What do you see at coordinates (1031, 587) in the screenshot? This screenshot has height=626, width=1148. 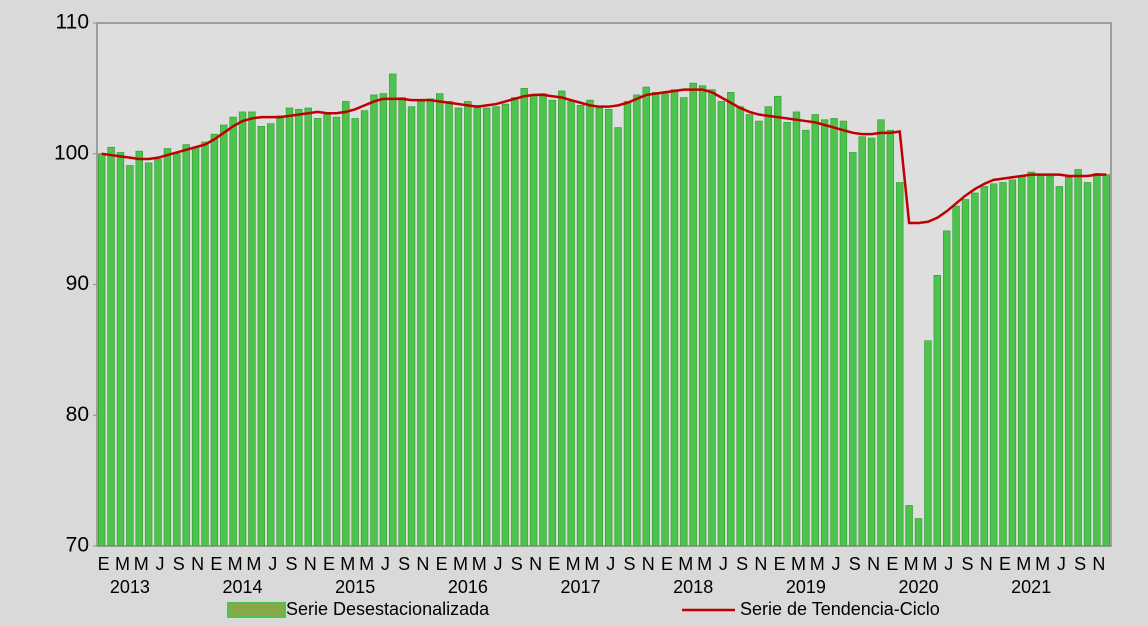 I see `year-label: 2021` at bounding box center [1031, 587].